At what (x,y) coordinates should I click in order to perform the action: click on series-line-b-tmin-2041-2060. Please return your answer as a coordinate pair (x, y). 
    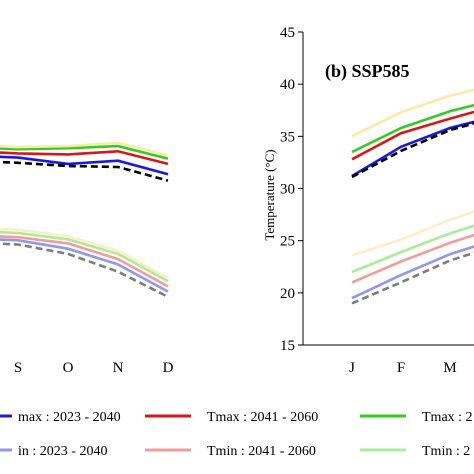
    Looking at the image, I should click on (412, 258).